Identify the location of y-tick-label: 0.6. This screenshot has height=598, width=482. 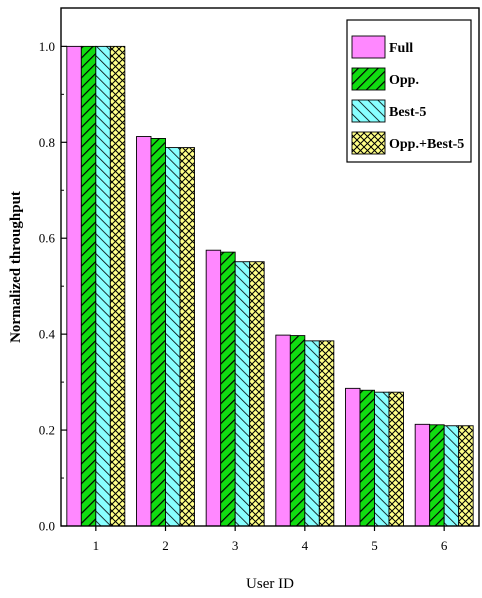
(47, 238).